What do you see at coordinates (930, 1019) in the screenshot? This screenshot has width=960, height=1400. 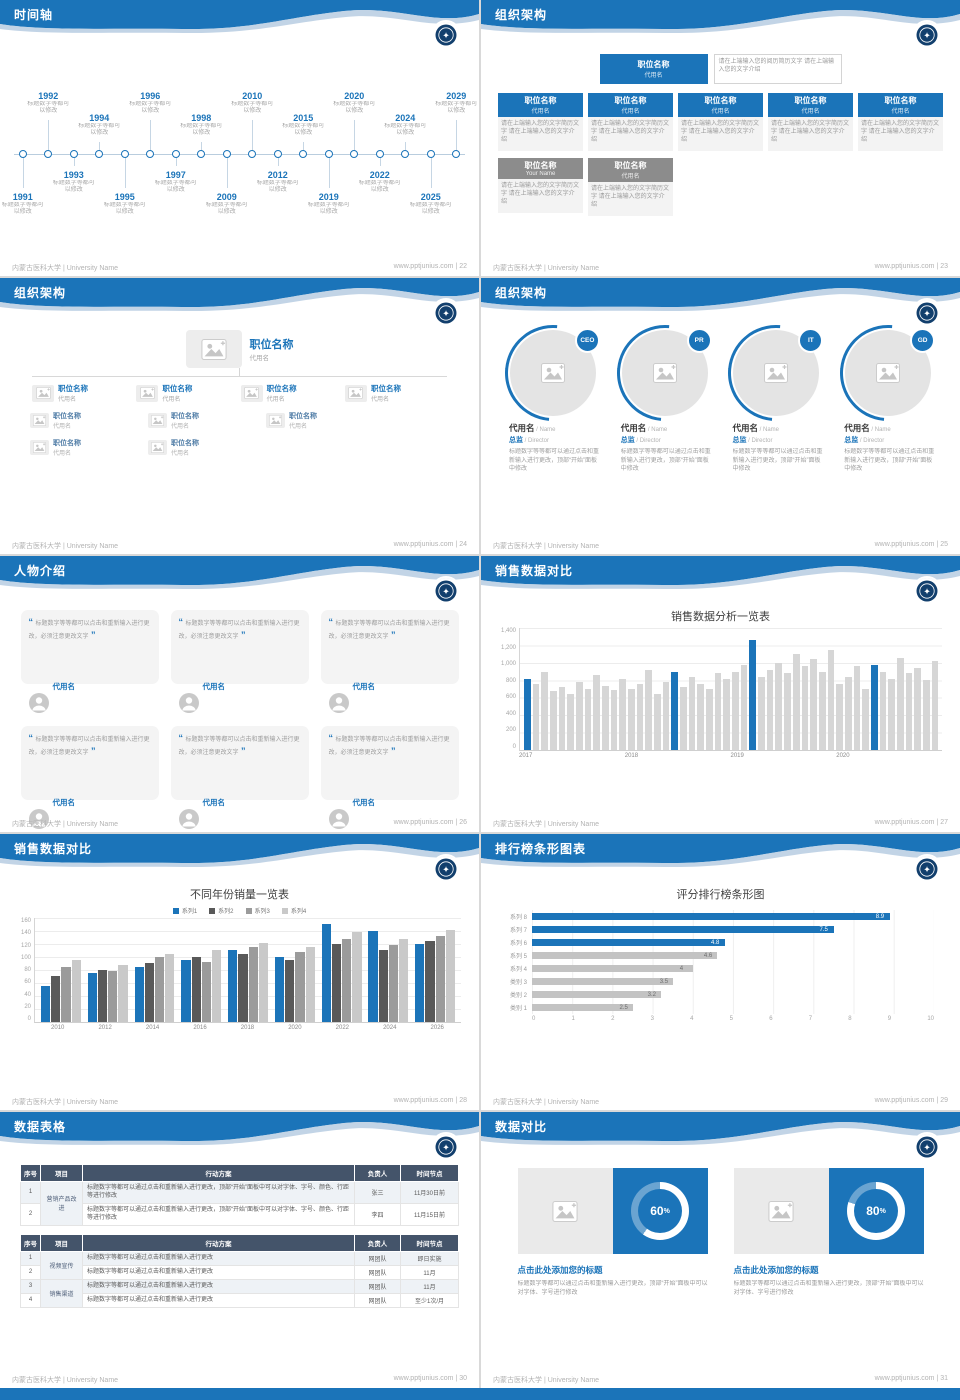 I see `x-tick-label: 10` at bounding box center [930, 1019].